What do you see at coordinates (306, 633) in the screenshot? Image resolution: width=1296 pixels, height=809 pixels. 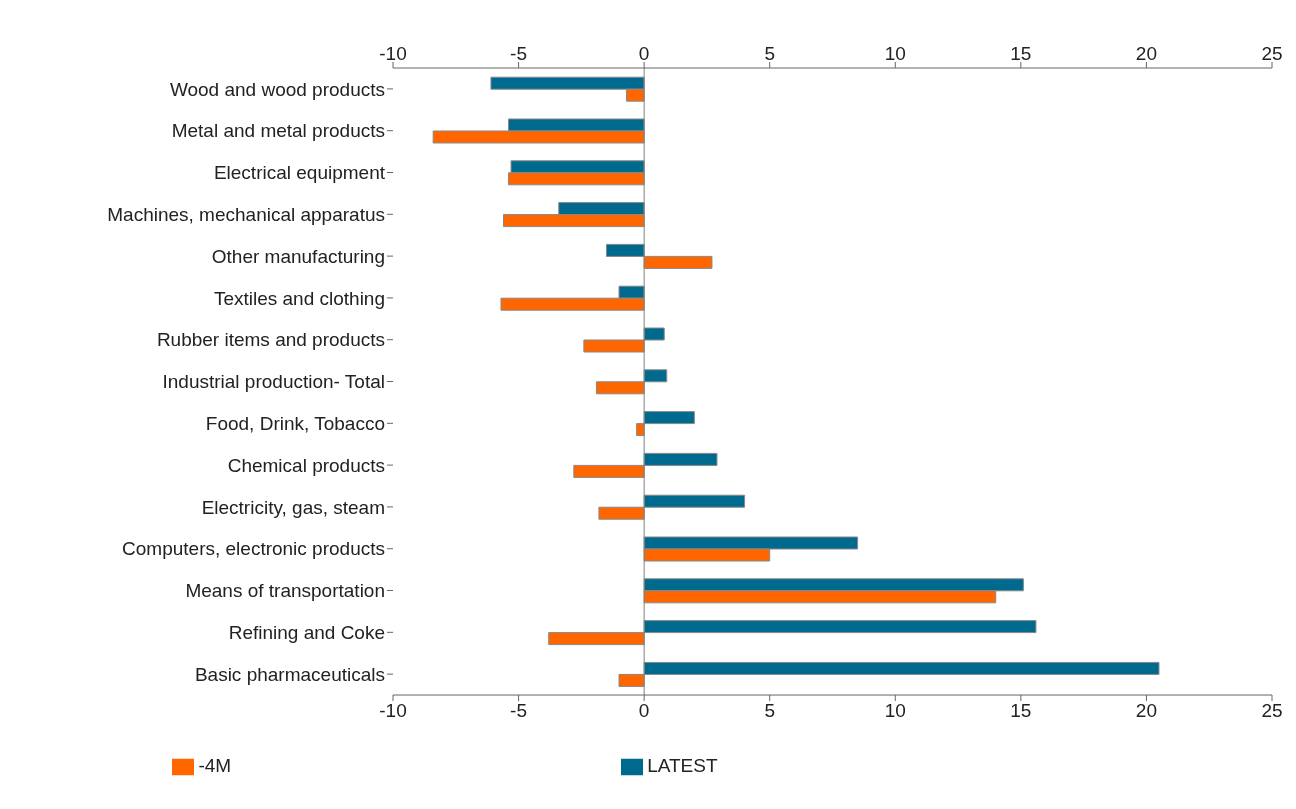 I see `y-tick-label: Refining and Coke` at bounding box center [306, 633].